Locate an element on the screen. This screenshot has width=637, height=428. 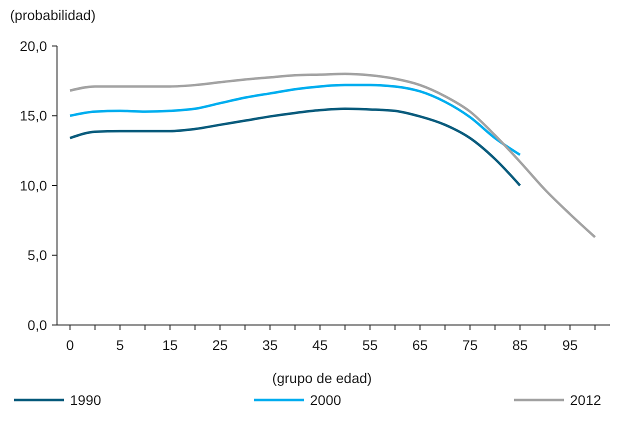
y-tick-label: 0,0 is located at coordinates (38, 324).